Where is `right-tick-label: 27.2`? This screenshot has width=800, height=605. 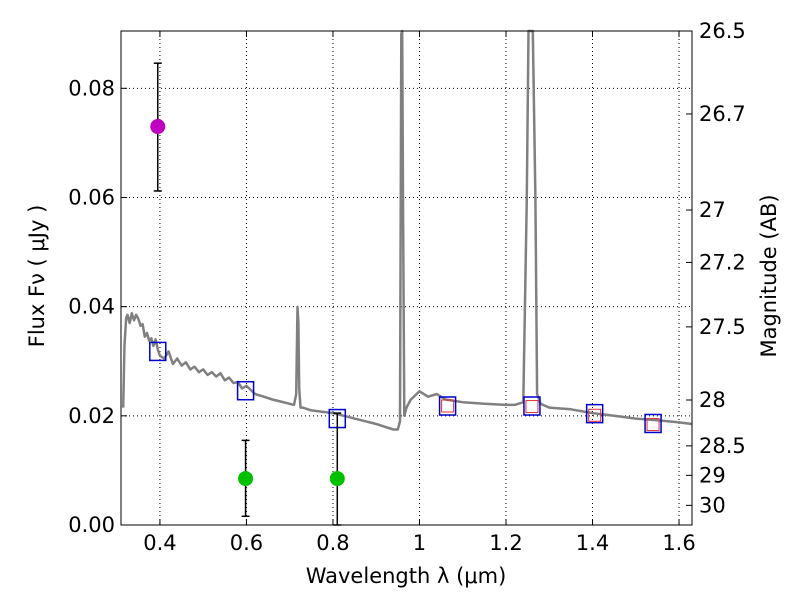
right-tick-label: 27.2 is located at coordinates (722, 262).